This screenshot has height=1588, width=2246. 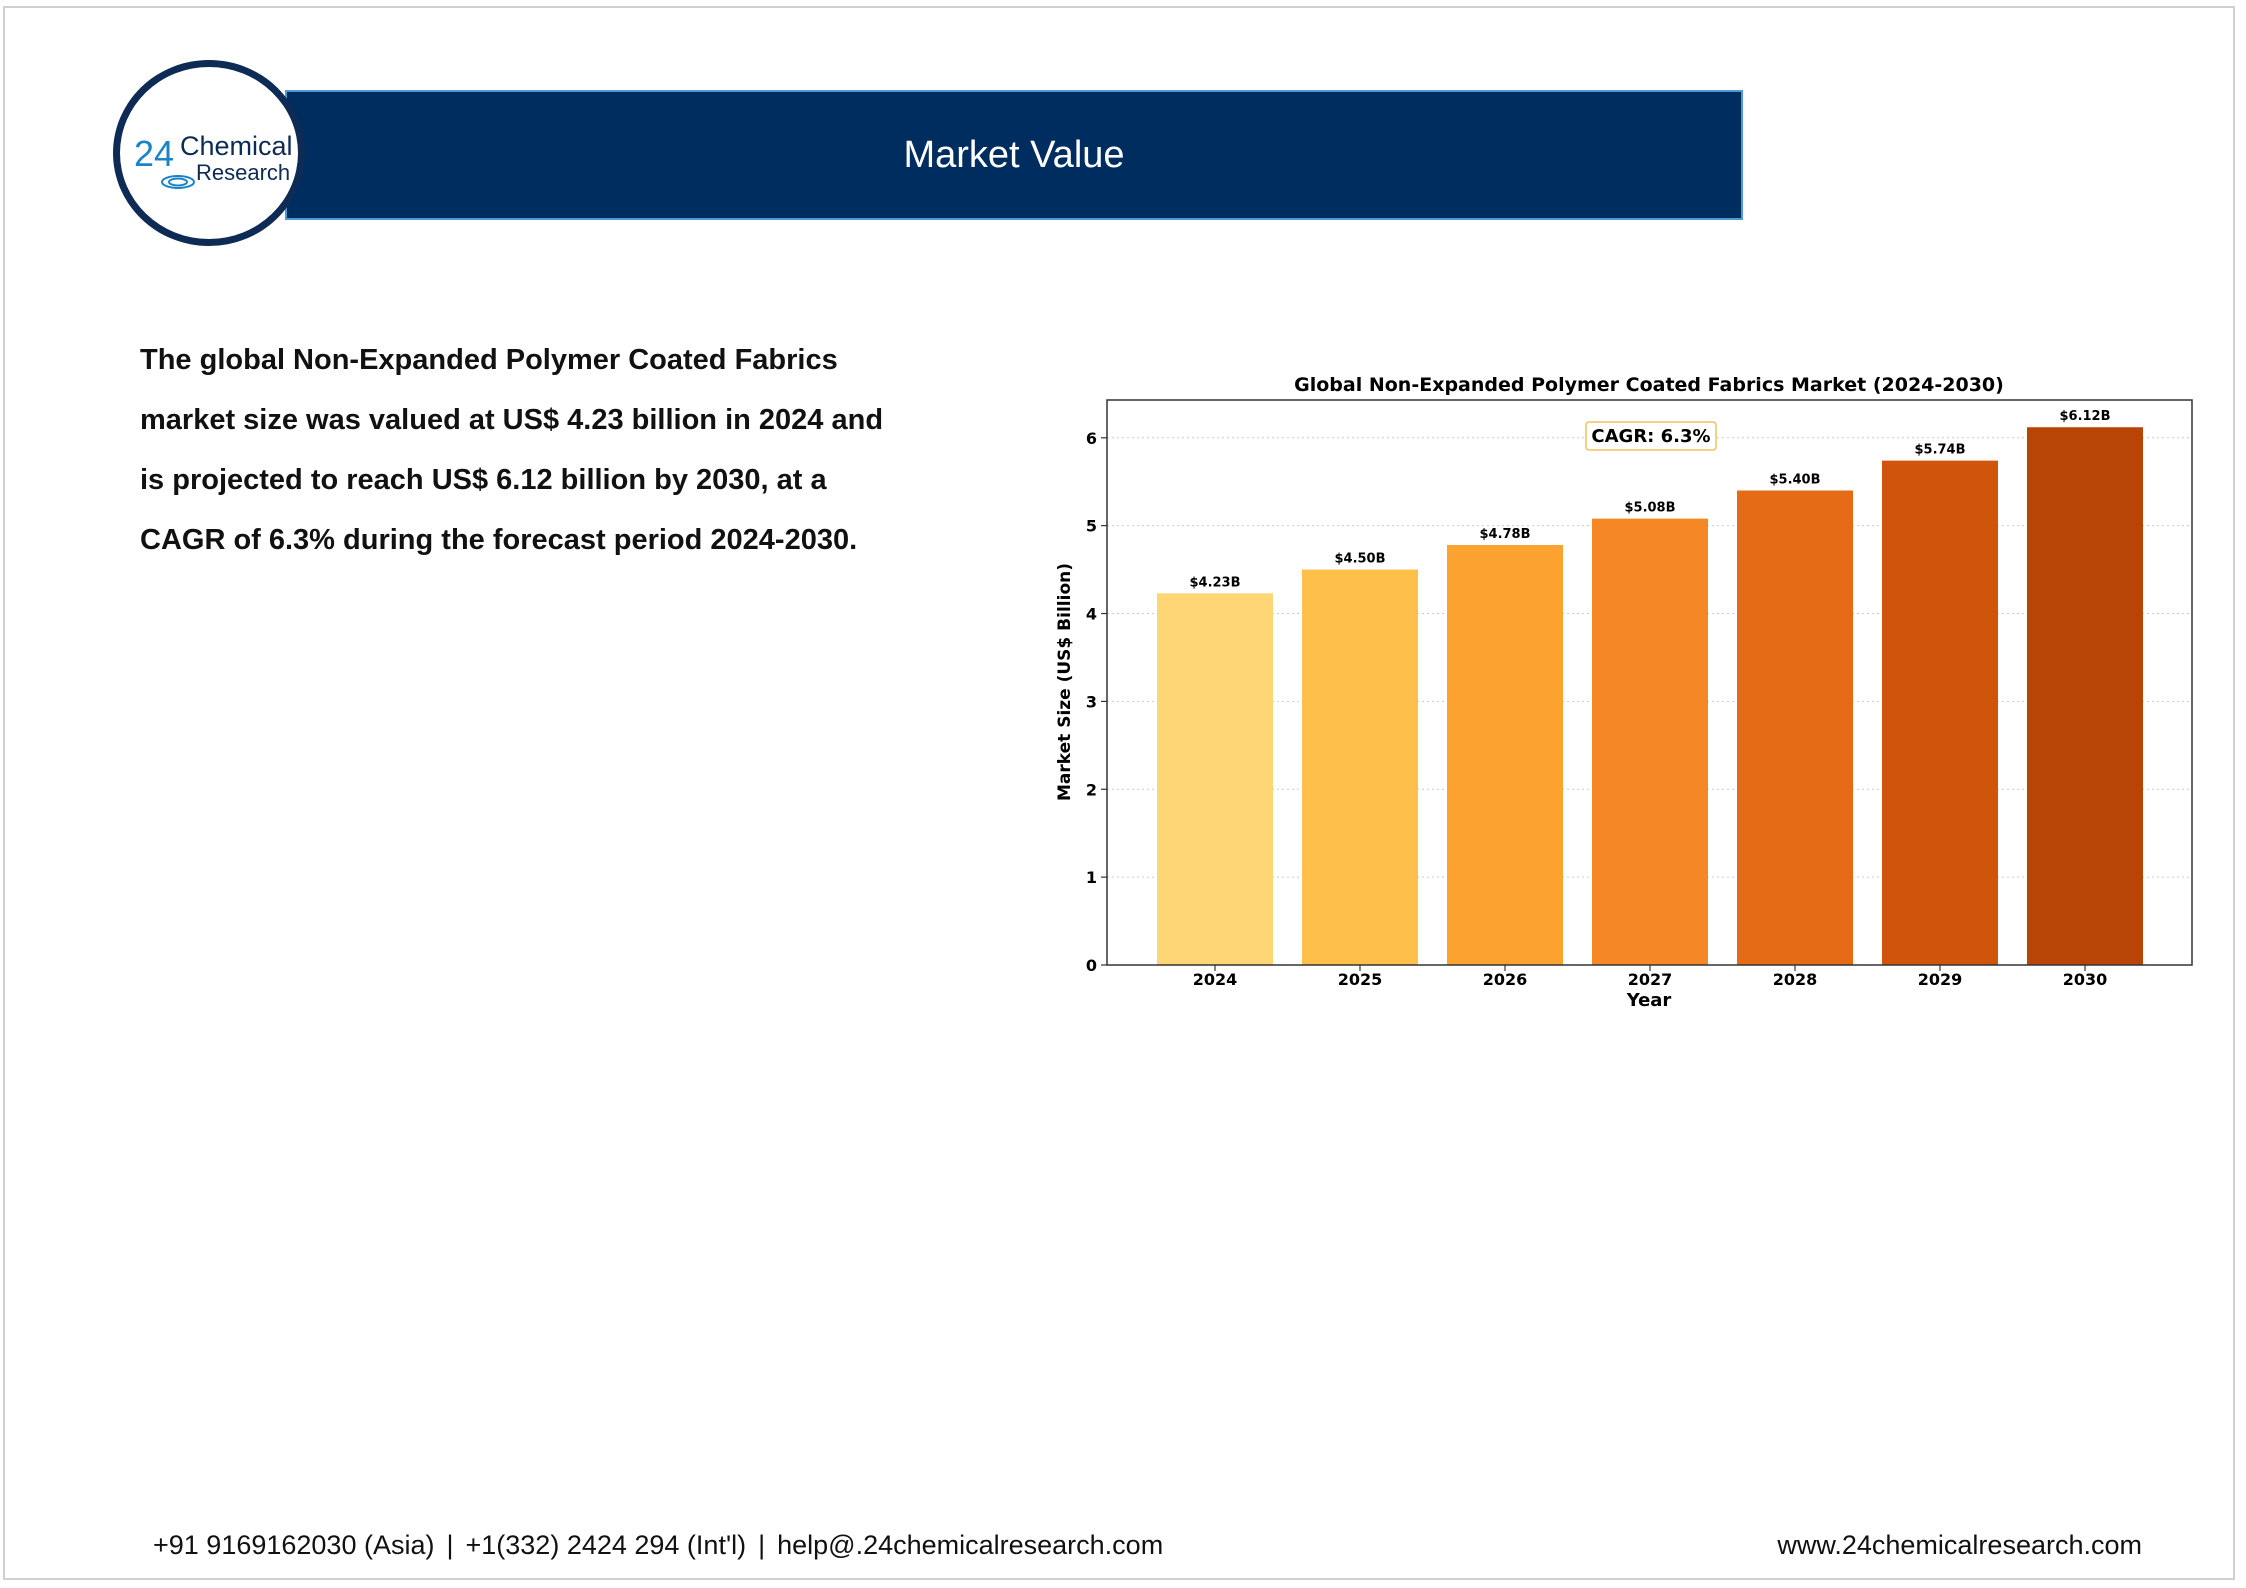 What do you see at coordinates (970, 1545) in the screenshot?
I see `email-link: help@.24chemicalresearch.com` at bounding box center [970, 1545].